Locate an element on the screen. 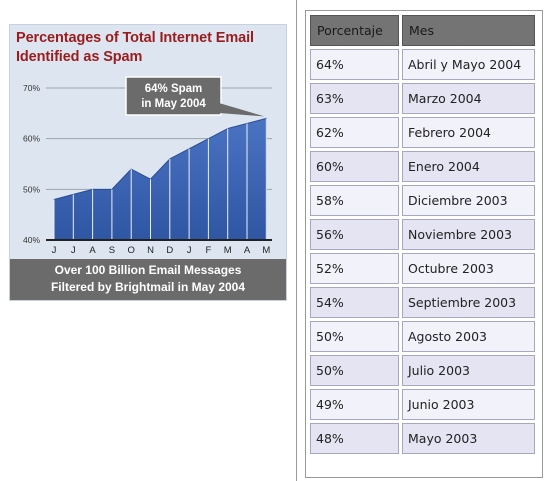 This screenshot has width=546, height=481. header-porcentaje: Porcentaje is located at coordinates (354, 30).